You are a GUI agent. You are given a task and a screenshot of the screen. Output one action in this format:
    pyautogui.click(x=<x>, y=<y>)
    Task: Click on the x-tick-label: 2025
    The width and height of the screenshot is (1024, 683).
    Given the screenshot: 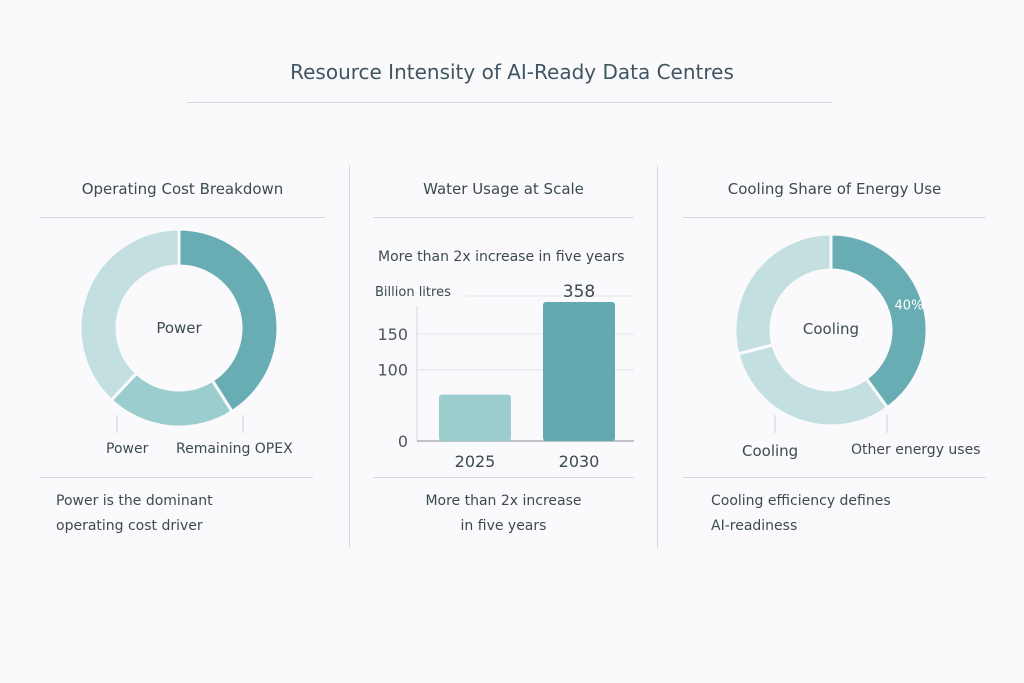 What is the action you would take?
    pyautogui.click(x=475, y=461)
    